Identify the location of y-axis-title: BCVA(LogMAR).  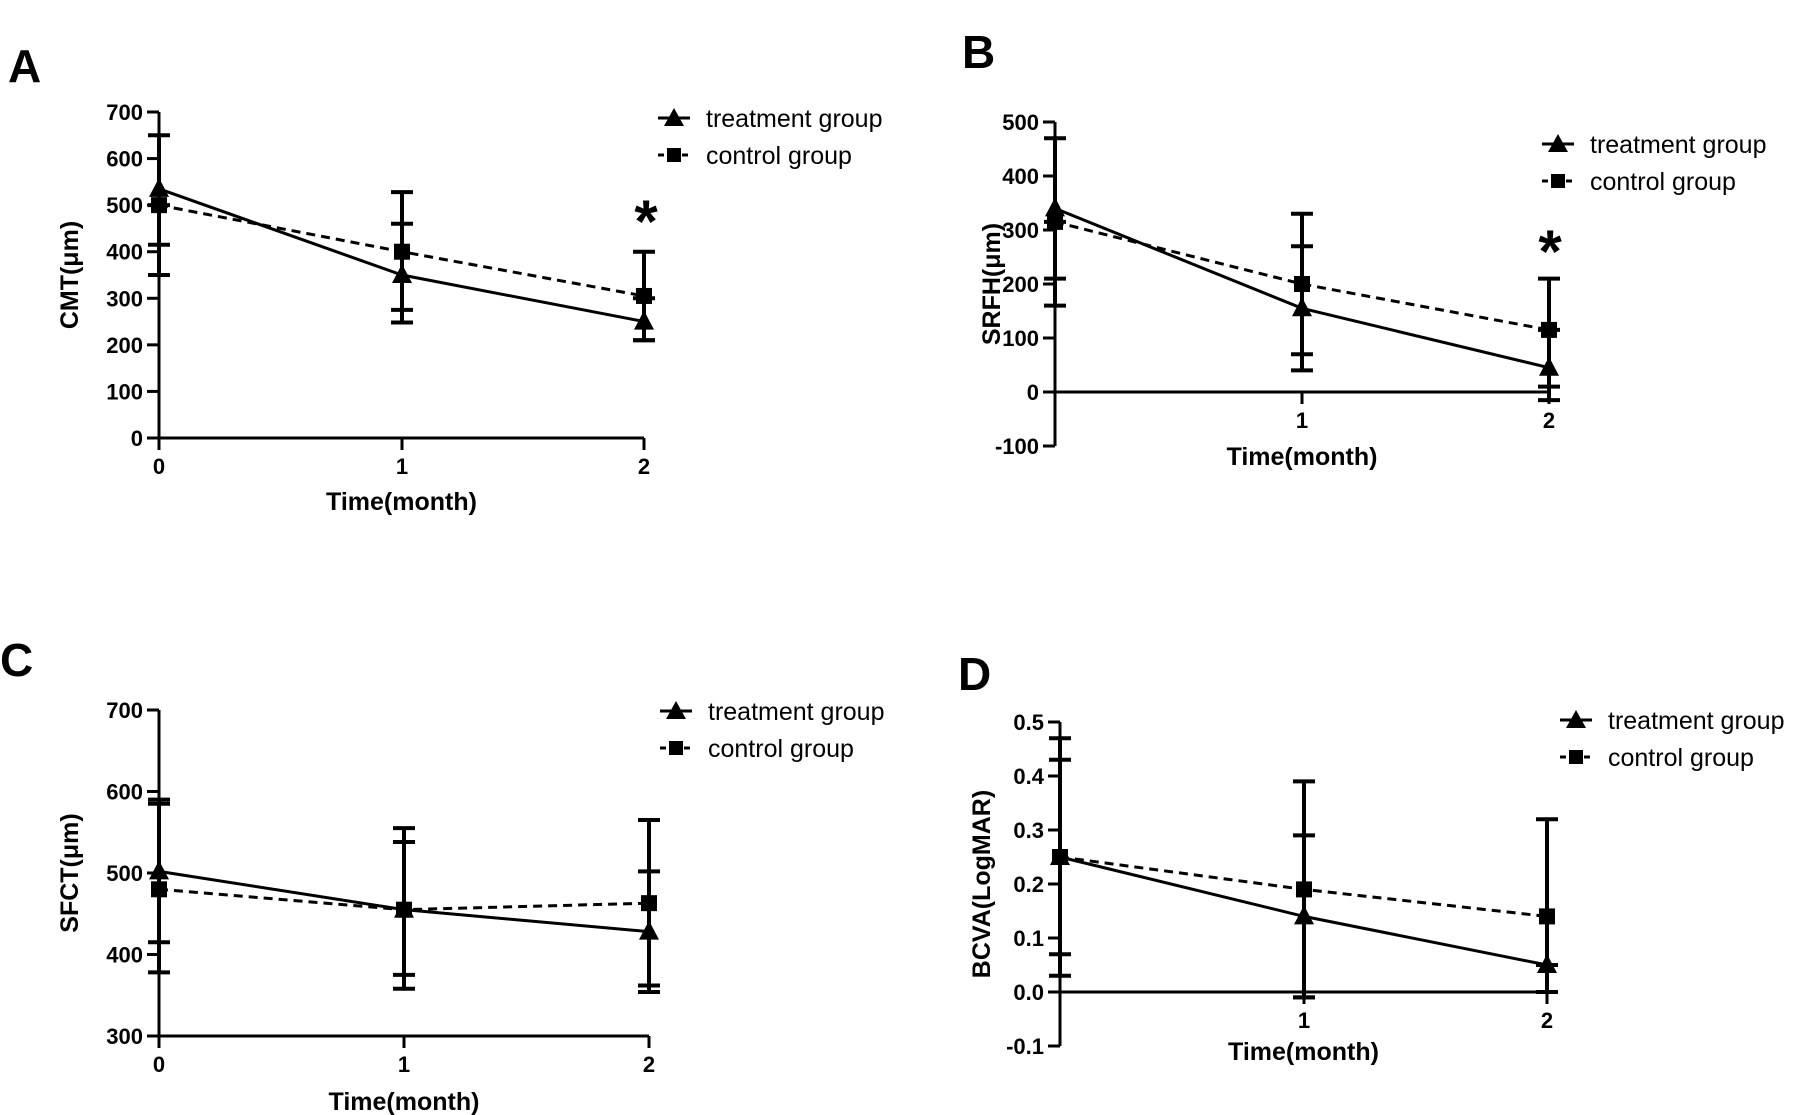
(982, 884).